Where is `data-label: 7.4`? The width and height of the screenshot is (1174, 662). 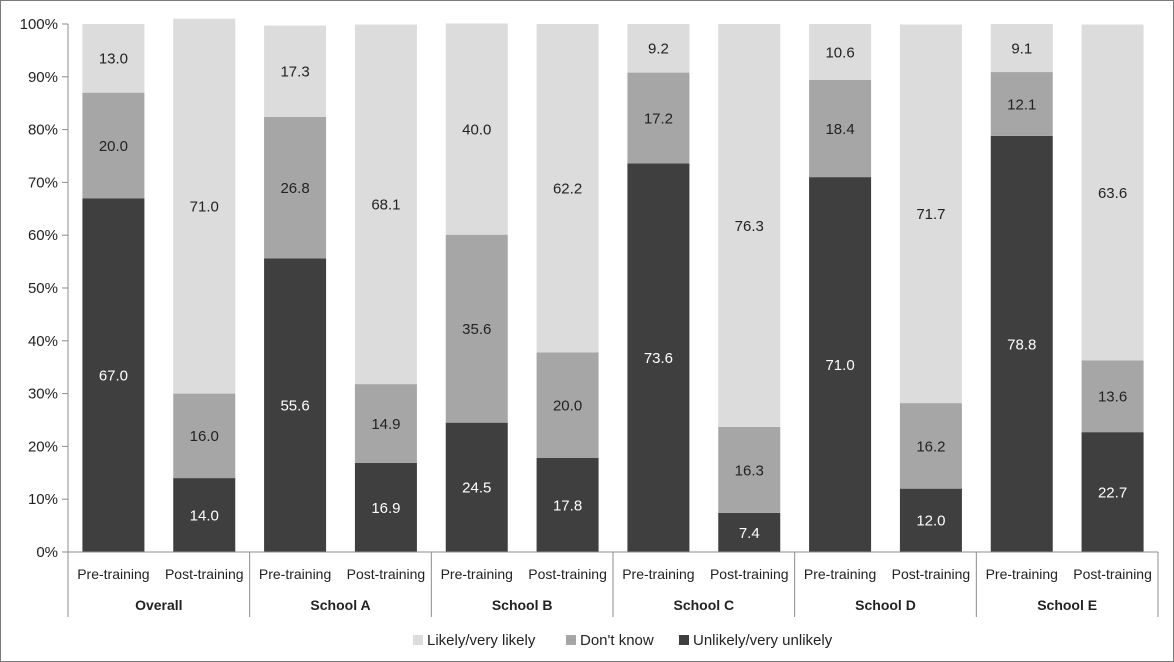 data-label: 7.4 is located at coordinates (749, 533).